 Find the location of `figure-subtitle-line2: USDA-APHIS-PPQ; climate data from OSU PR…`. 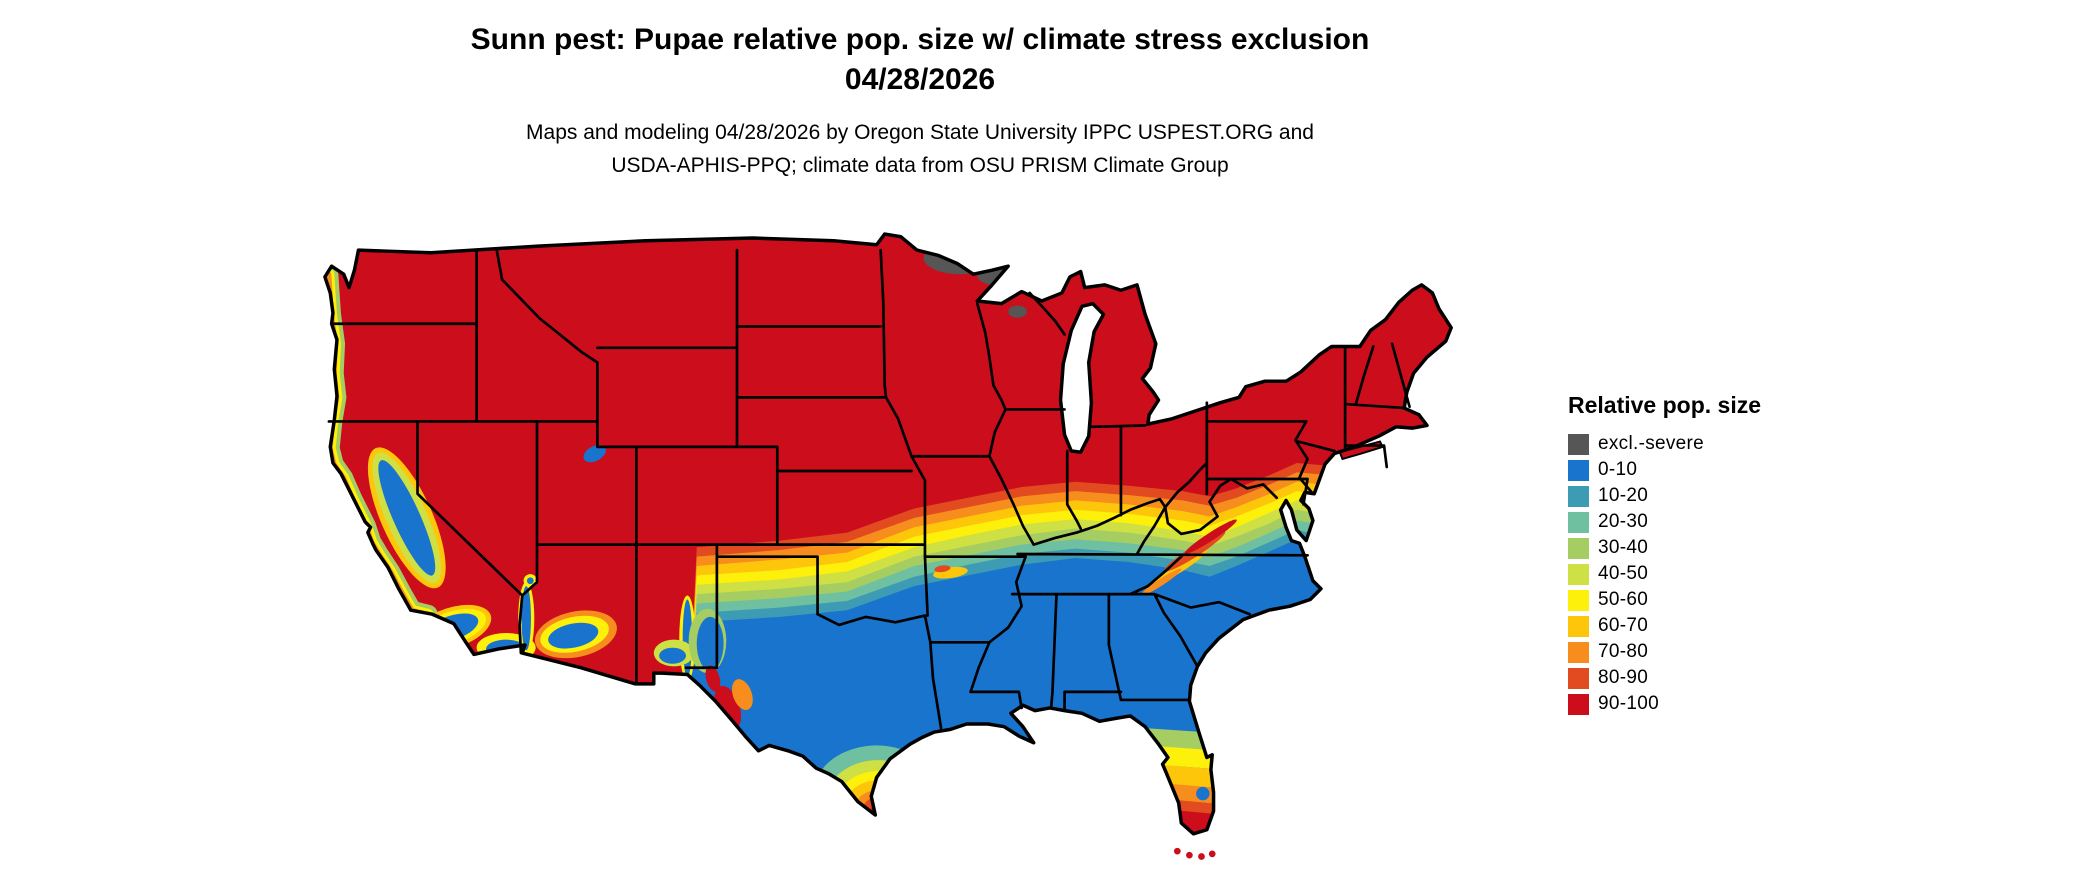

figure-subtitle-line2: USDA-APHIS-PPQ; climate data from OSU PR… is located at coordinates (920, 165).